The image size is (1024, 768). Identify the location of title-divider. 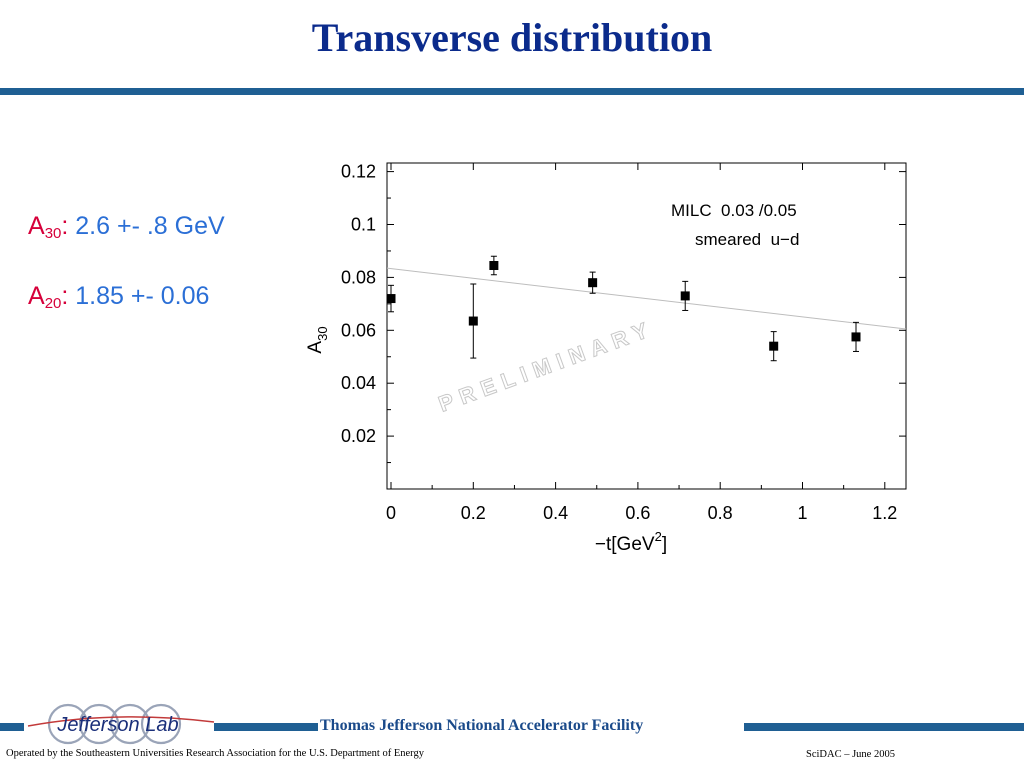
(512, 91).